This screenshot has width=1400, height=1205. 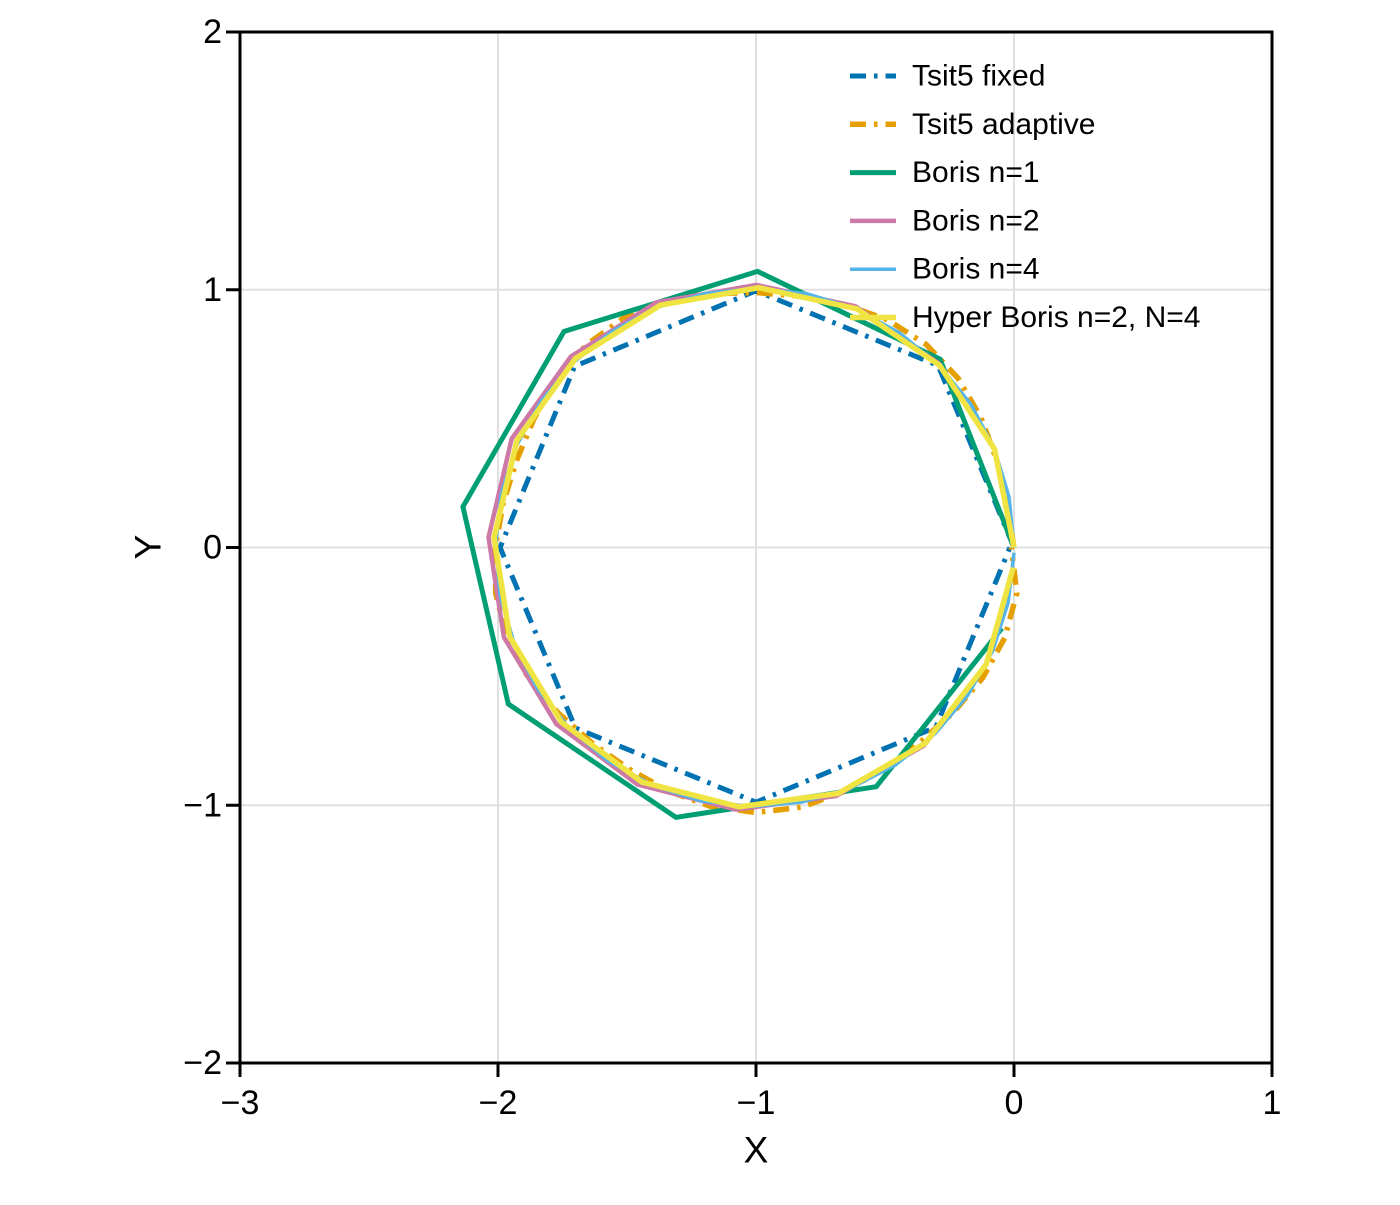 I want to click on x-axis-label: X, so click(x=756, y=1150).